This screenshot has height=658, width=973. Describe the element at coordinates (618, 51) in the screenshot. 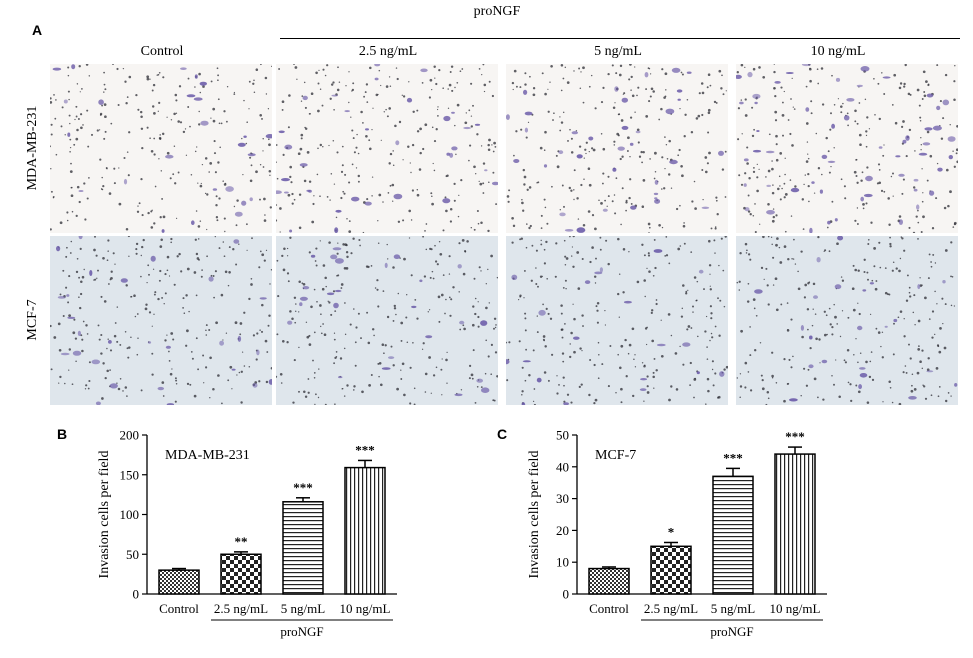

I see `col-label-5: 5 ng/mL` at that location.